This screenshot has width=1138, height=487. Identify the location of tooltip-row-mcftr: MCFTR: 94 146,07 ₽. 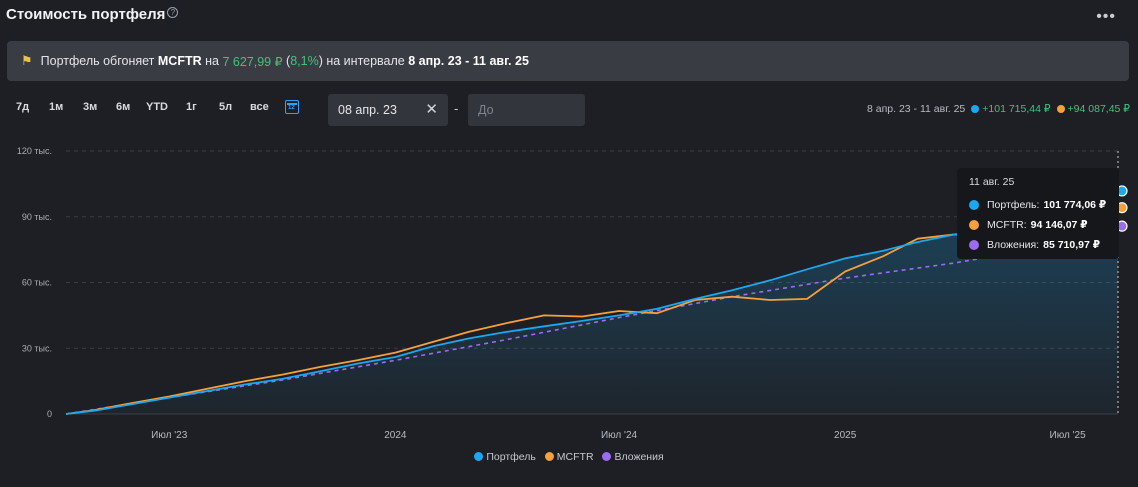
(1038, 225).